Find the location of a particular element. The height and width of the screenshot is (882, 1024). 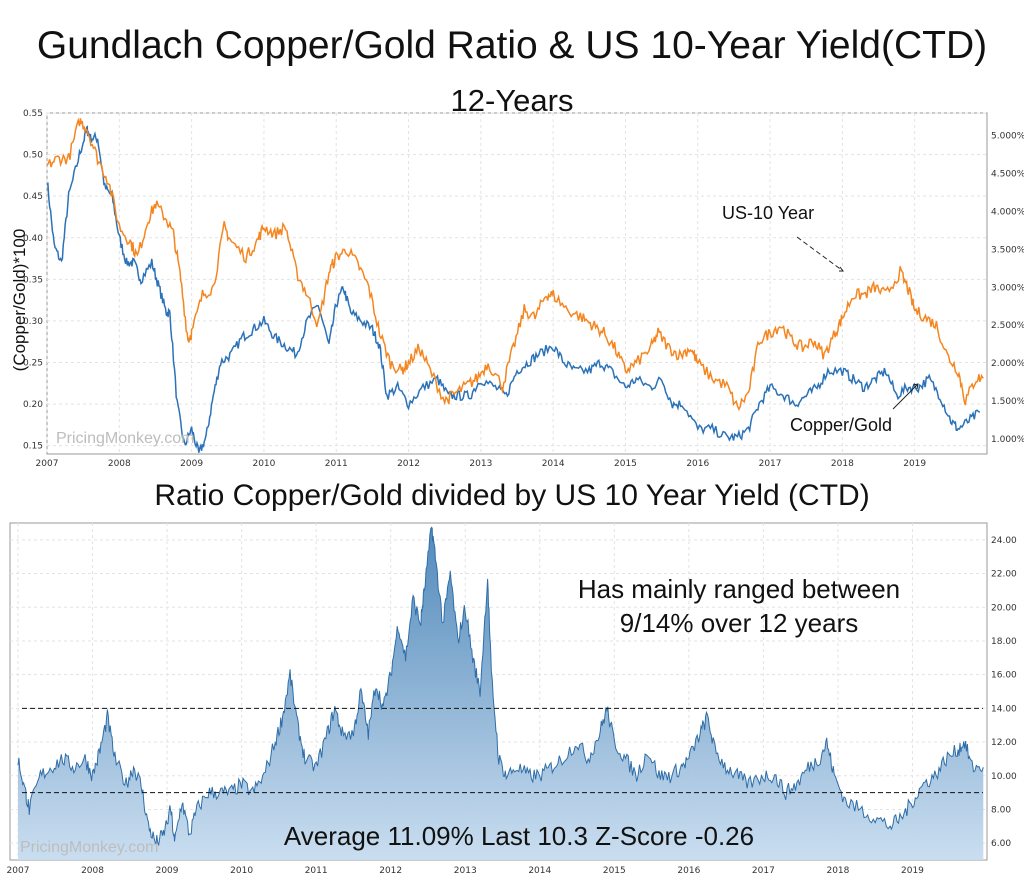

bottom-y2-tick-label: 16.00 is located at coordinates (1004, 676).